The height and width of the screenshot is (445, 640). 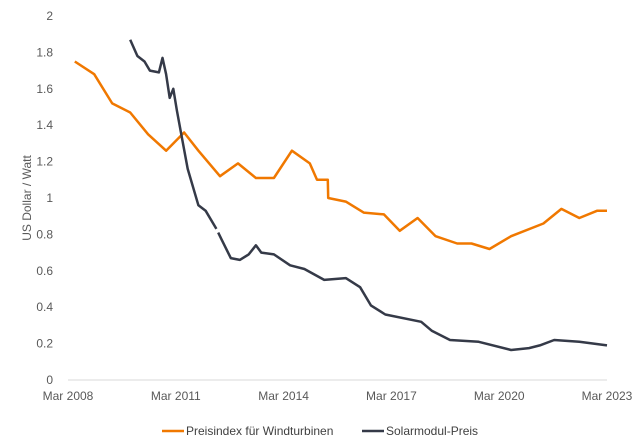 I want to click on x-tick-label: Mar 2023, so click(x=607, y=396).